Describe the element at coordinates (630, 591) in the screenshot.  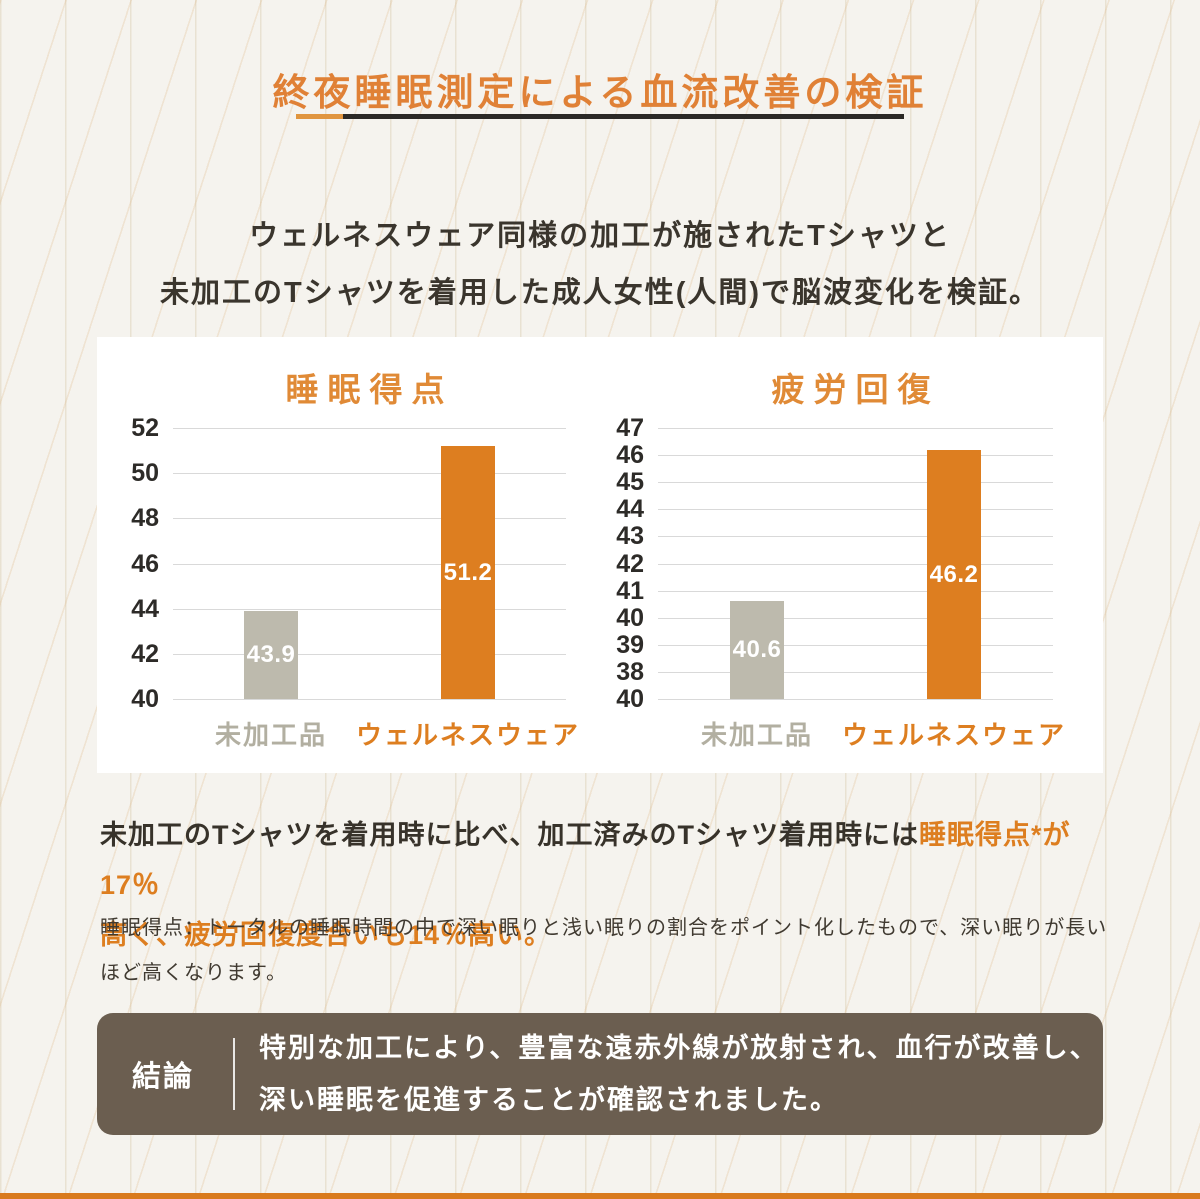
I see `y-axis-tick-label: 41` at that location.